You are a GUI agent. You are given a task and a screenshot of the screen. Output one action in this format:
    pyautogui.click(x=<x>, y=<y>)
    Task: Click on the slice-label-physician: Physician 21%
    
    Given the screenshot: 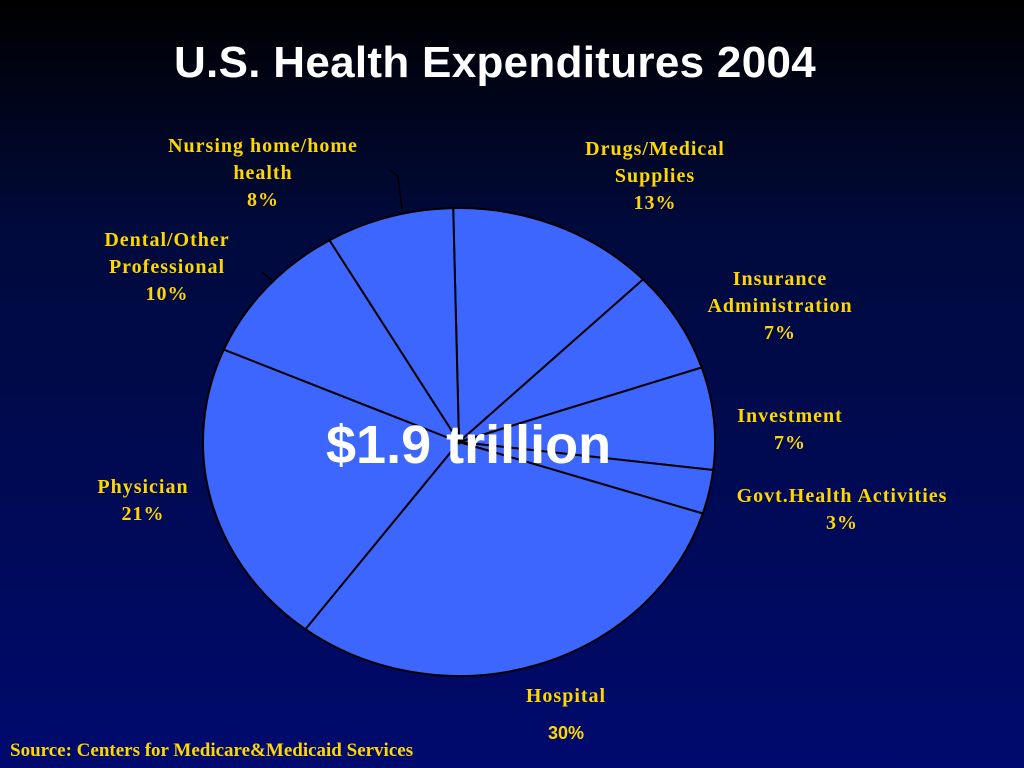 What is the action you would take?
    pyautogui.click(x=143, y=500)
    